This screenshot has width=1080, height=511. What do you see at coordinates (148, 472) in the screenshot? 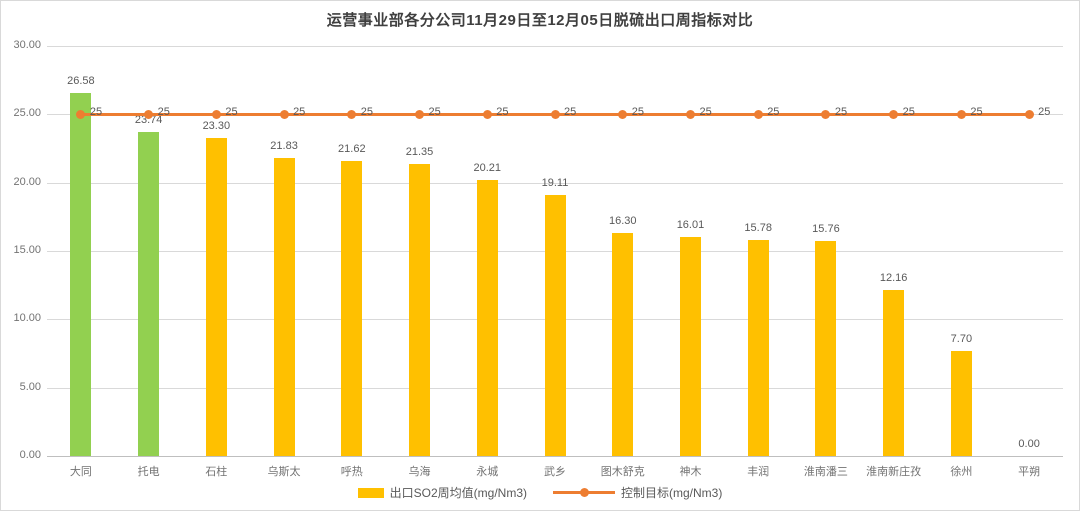
I see `x-axis-label: 托电` at bounding box center [148, 472].